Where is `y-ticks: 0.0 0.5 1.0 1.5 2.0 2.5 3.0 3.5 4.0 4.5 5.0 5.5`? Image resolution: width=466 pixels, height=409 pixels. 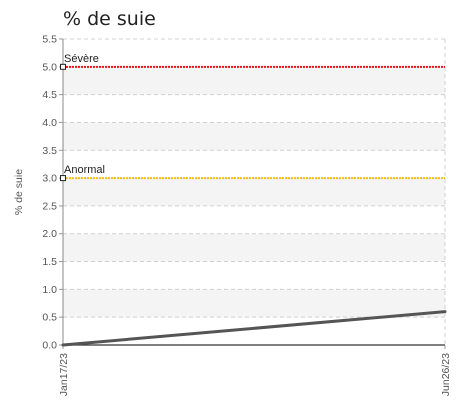
y-ticks: 0.0 0.5 1.0 1.5 2.0 2.5 3.0 3.5 4.0 4.5 5.0 5.5 is located at coordinates (52, 193).